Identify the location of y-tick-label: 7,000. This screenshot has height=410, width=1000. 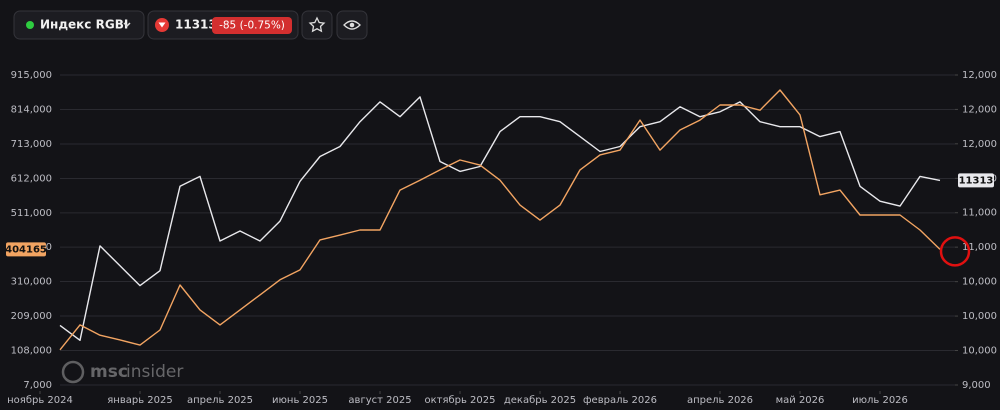
(37, 385).